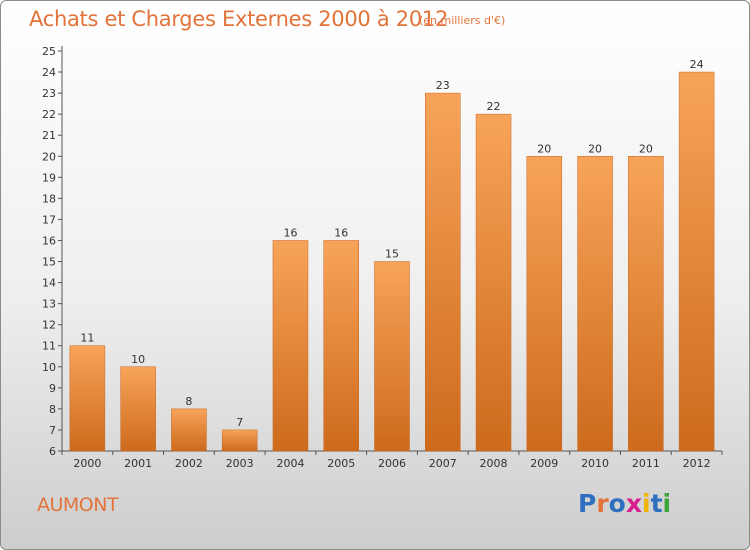 This screenshot has width=750, height=550. What do you see at coordinates (392, 463) in the screenshot?
I see `x-tick-label: 2006` at bounding box center [392, 463].